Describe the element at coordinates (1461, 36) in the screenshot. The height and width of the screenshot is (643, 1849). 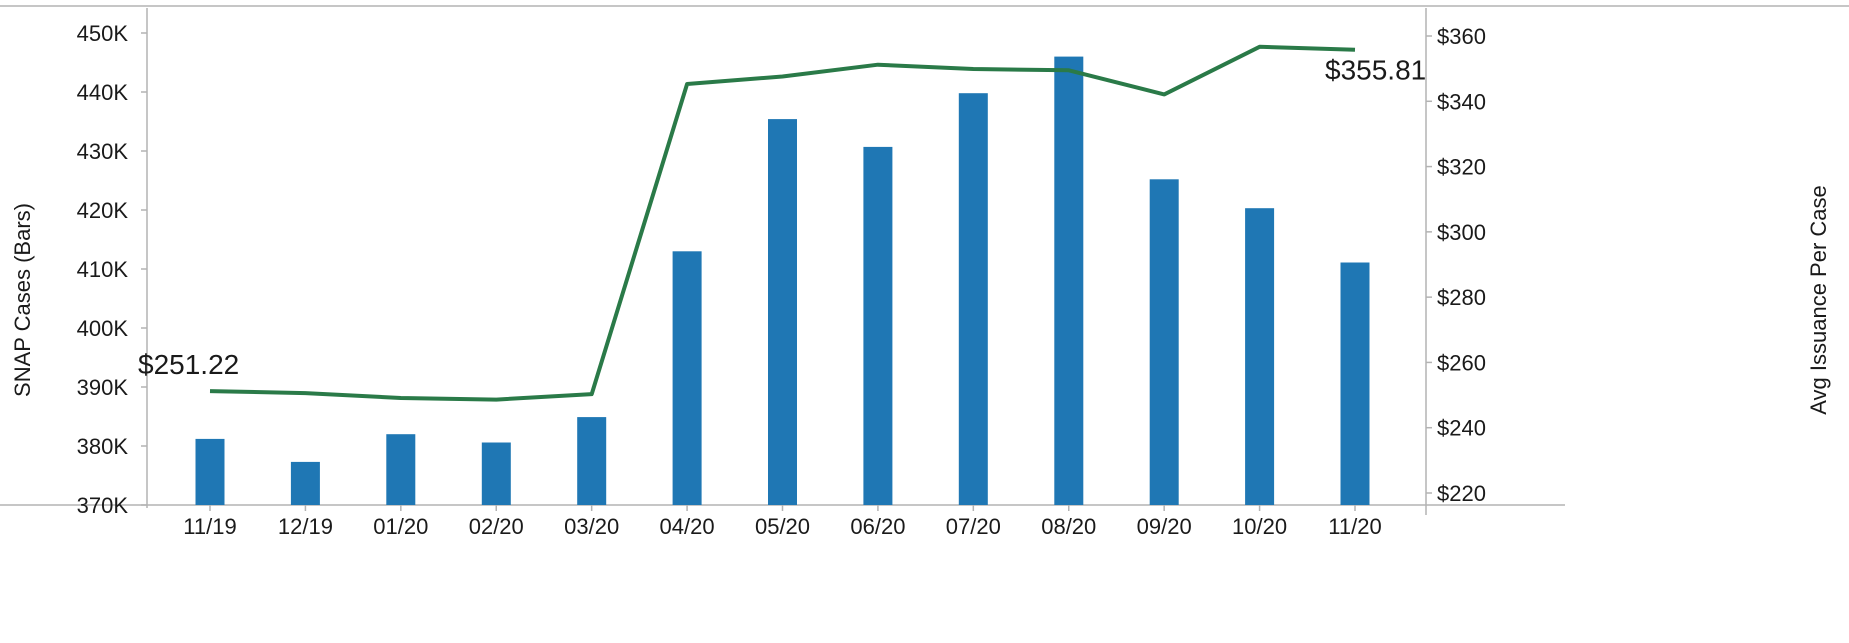
I see `right-tick-label: $360` at that location.